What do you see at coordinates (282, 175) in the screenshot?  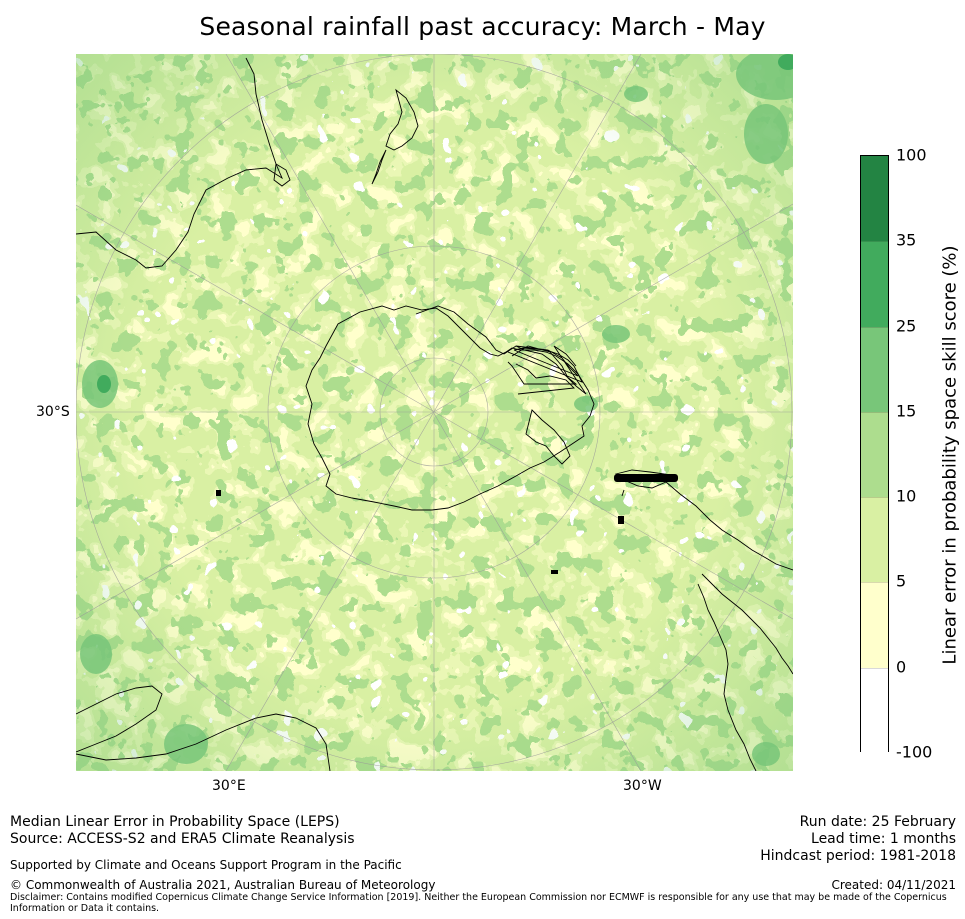 I see `tasmania-coast` at bounding box center [282, 175].